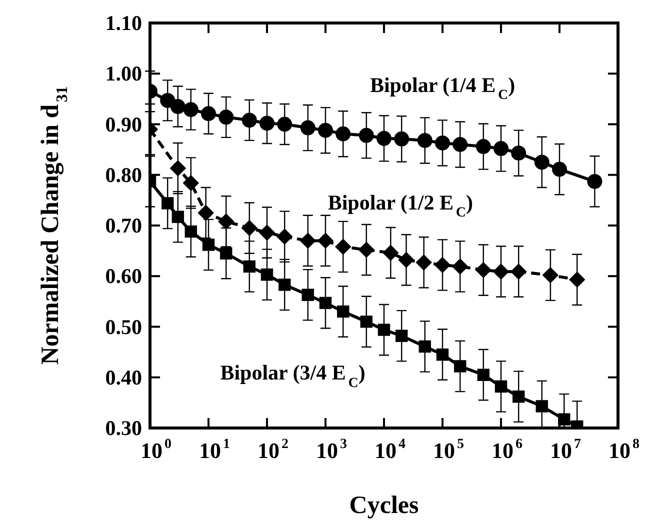  What do you see at coordinates (123, 23) in the screenshot?
I see `y-tick-label: 1.10` at bounding box center [123, 23].